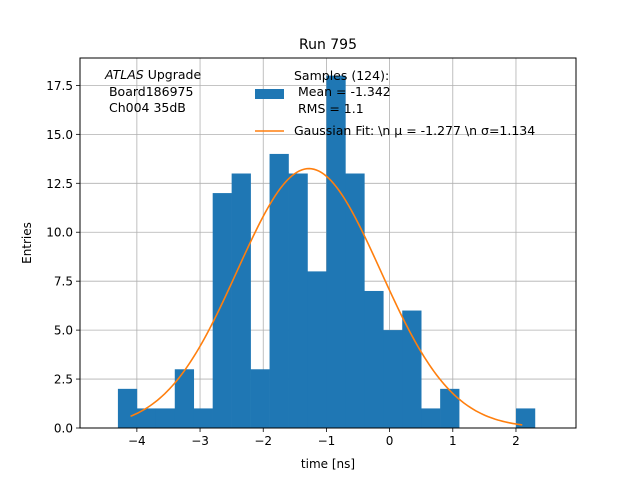 The image size is (640, 480). What do you see at coordinates (63, 331) in the screenshot?
I see `y-tick-label: 5.0` at bounding box center [63, 331].